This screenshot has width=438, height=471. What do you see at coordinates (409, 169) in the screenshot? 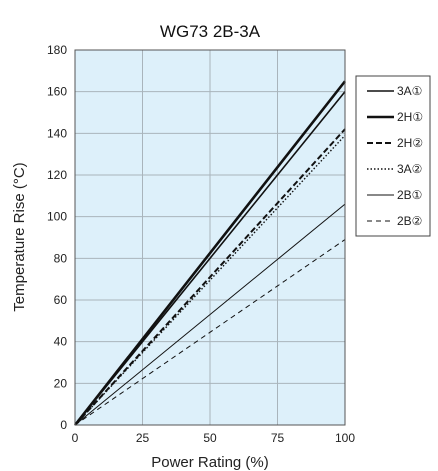
I see `legend-label: 3A②` at bounding box center [409, 169].